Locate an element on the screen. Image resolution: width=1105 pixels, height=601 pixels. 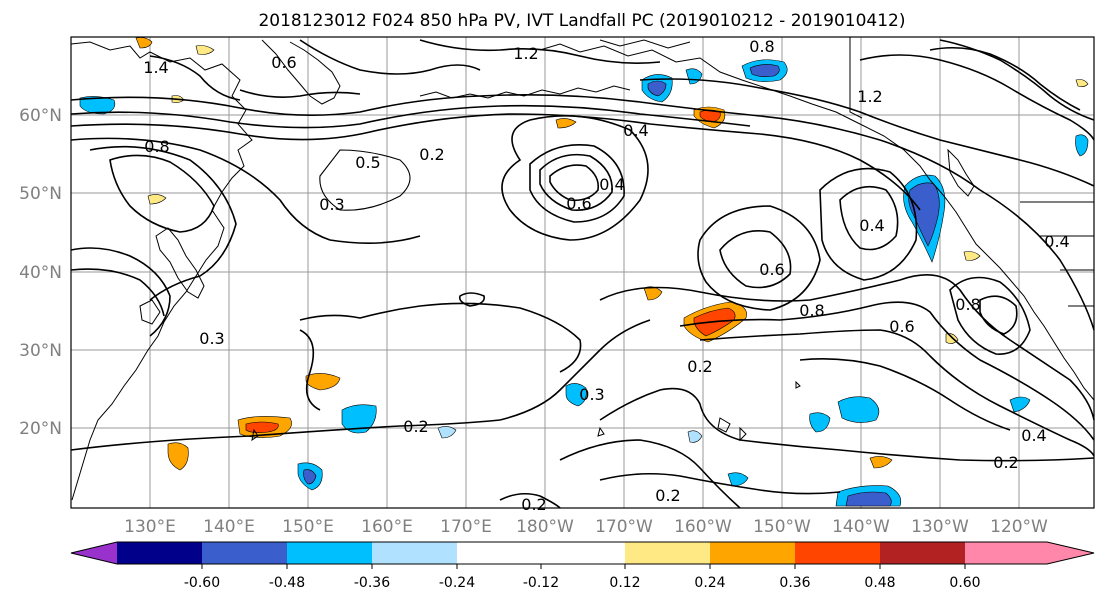
lat-label-40n: 40°N is located at coordinates (40, 273).